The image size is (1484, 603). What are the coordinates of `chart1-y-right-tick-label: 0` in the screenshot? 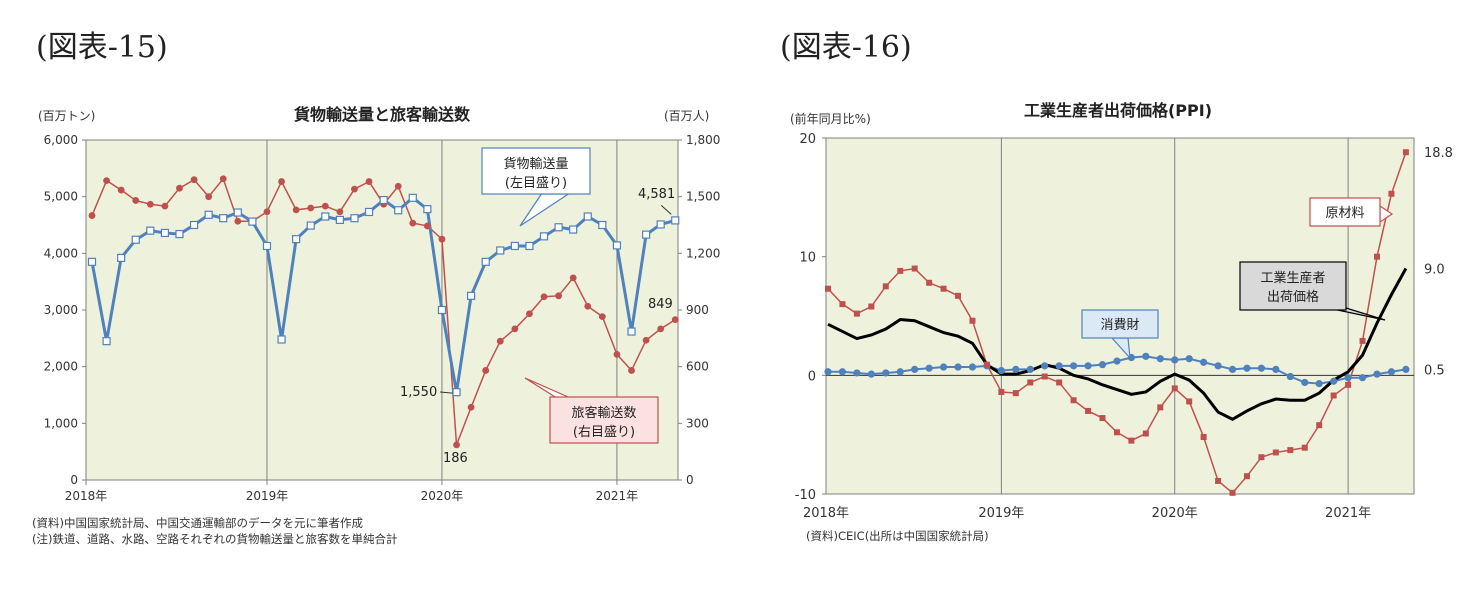 It's located at (690, 480).